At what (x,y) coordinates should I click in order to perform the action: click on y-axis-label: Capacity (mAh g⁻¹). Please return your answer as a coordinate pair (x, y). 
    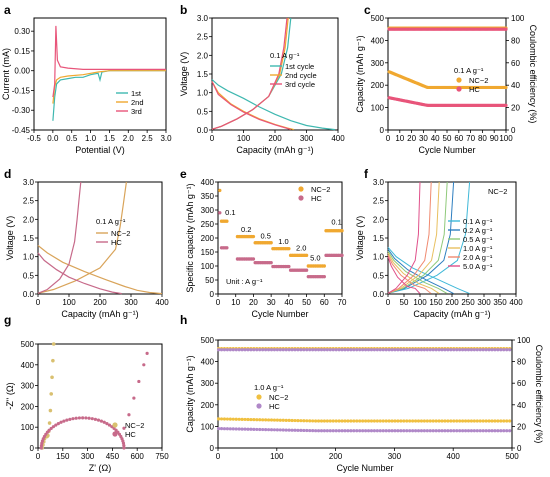
    Looking at the image, I should click on (190, 393).